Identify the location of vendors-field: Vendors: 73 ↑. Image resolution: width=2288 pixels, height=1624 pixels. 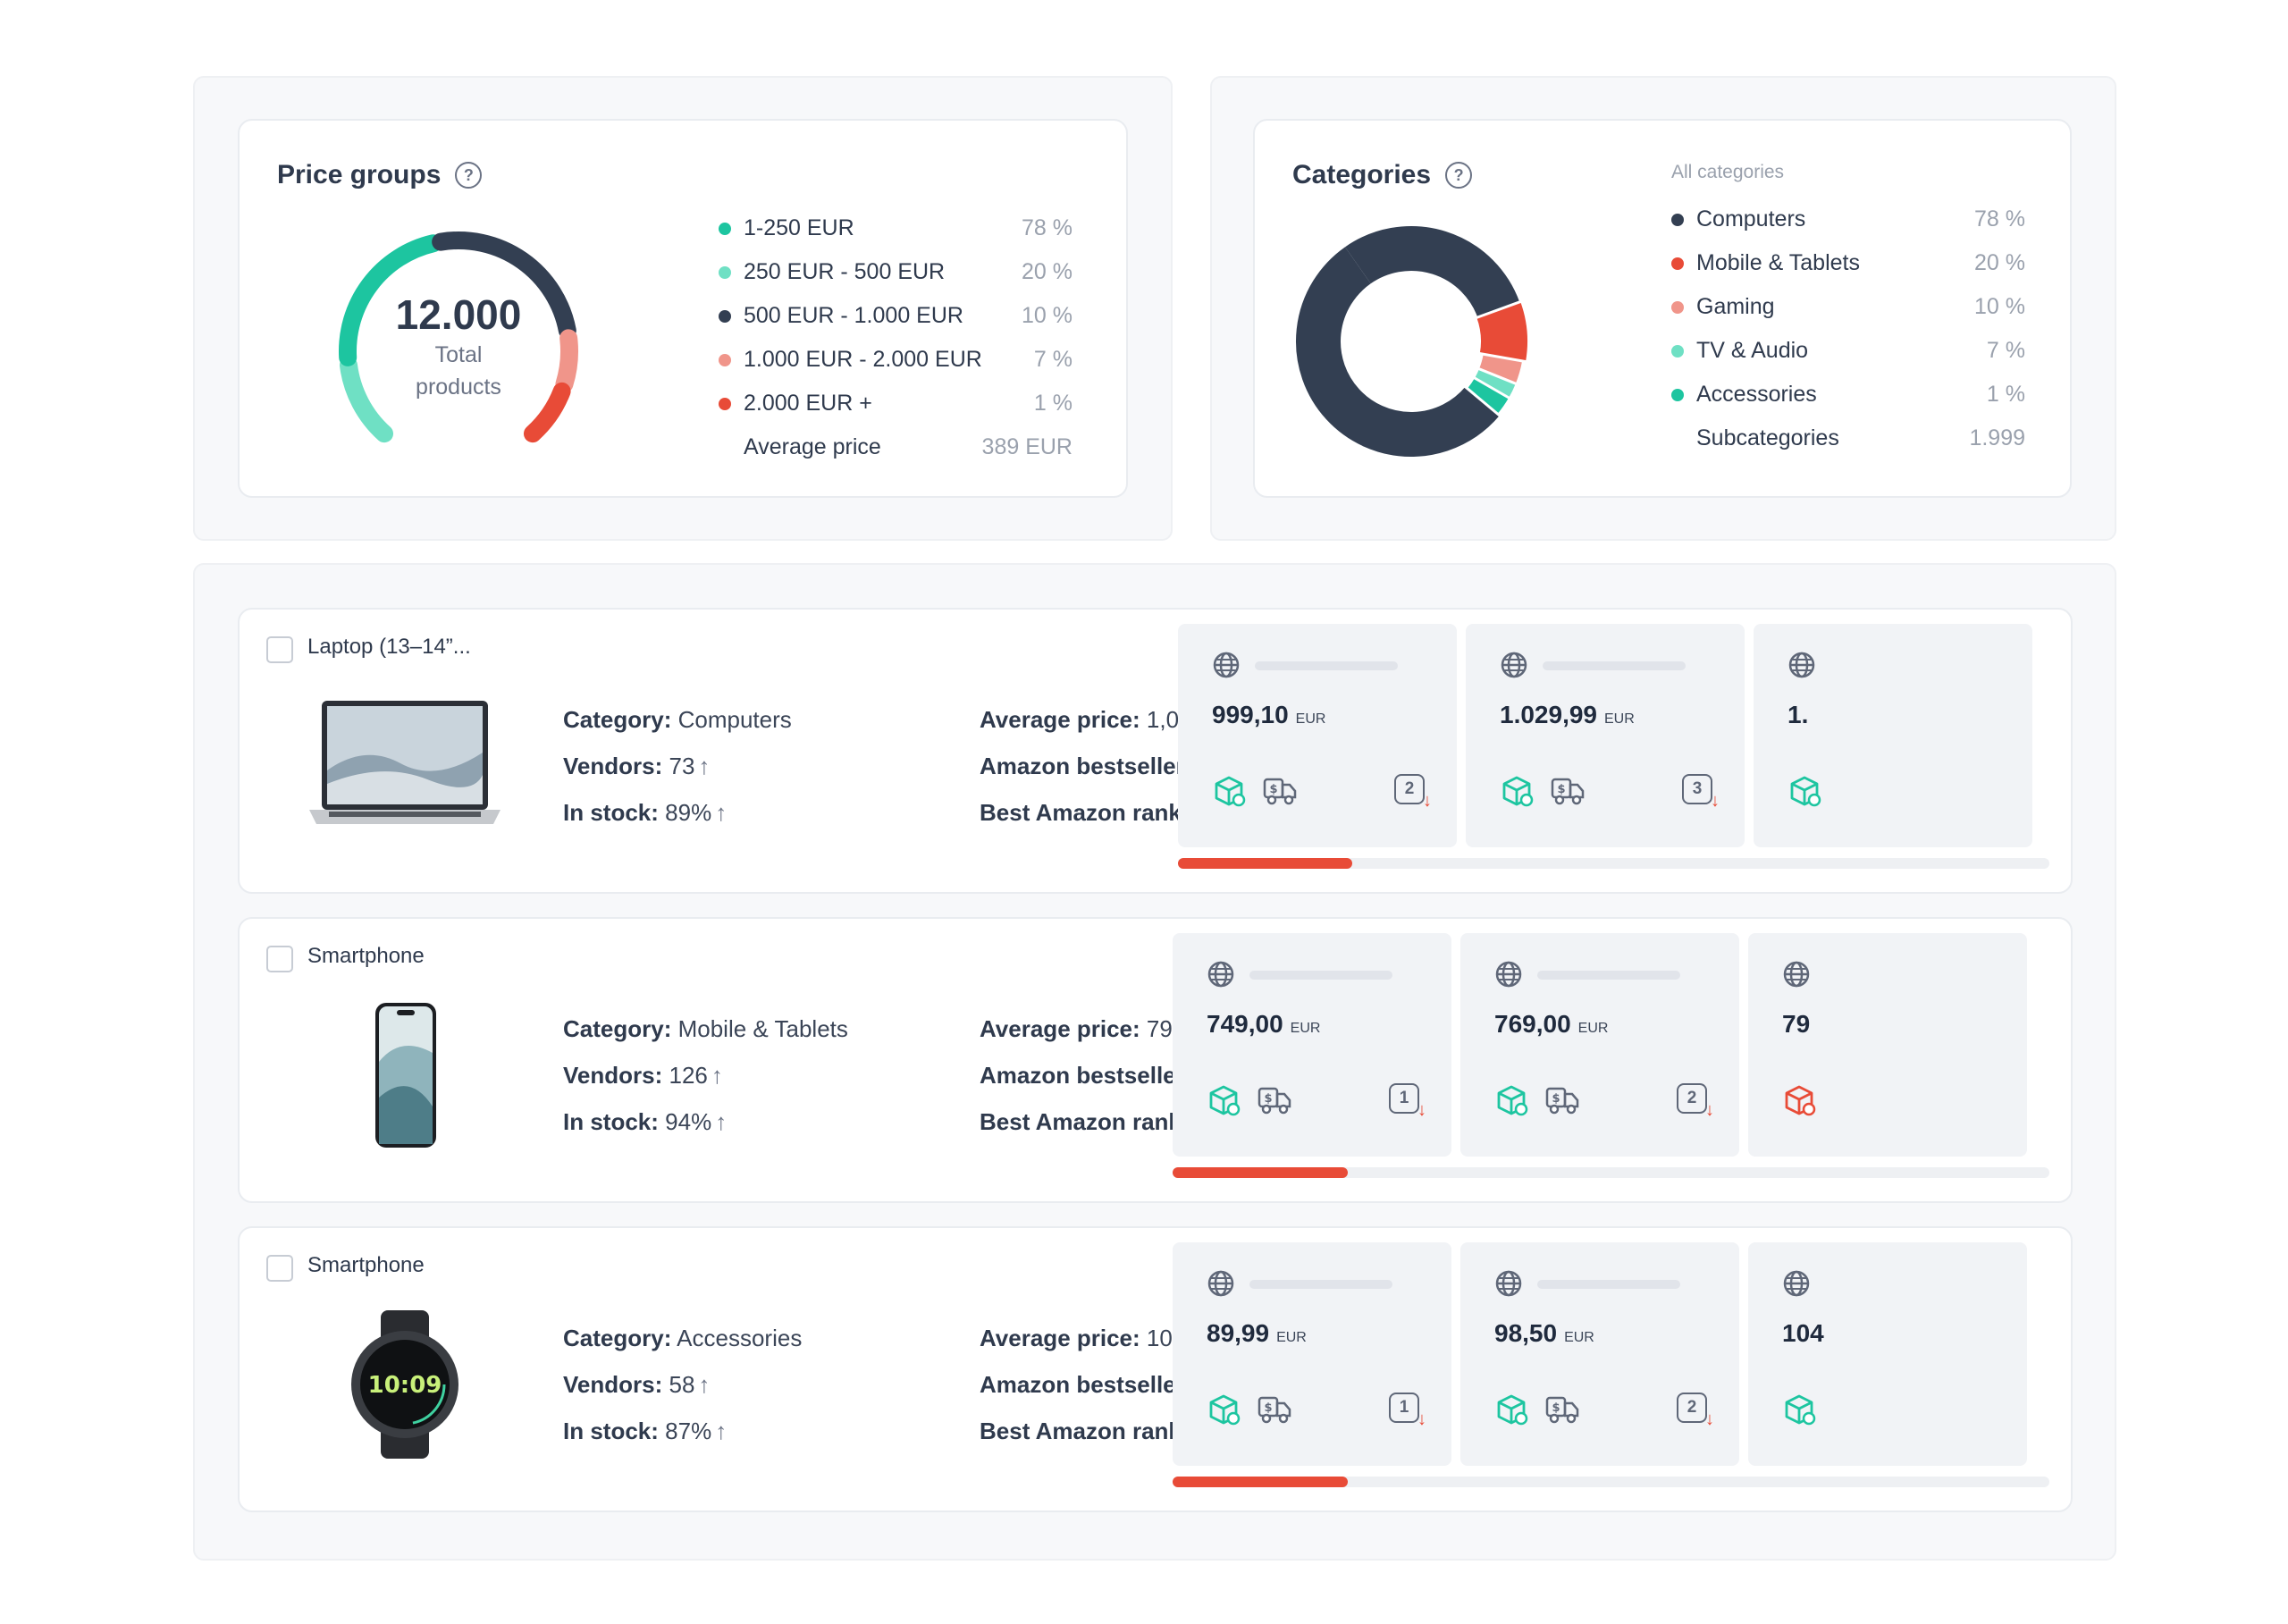
(678, 776).